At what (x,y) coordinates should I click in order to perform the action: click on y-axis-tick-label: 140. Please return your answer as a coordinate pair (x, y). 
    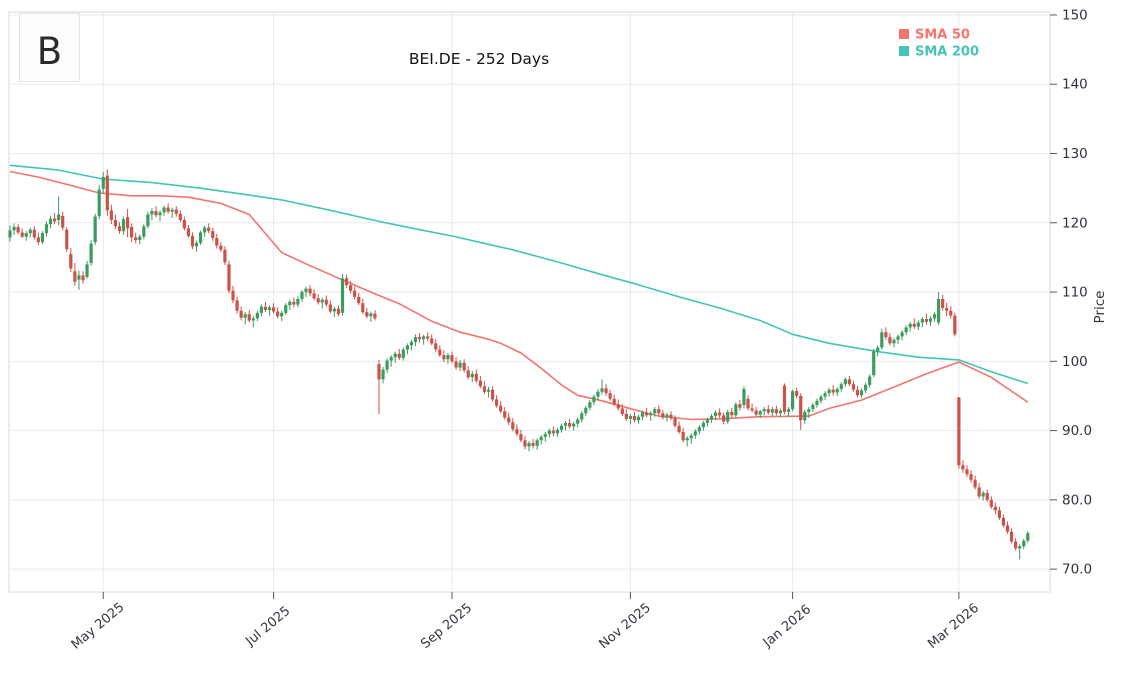
    Looking at the image, I should click on (1075, 85).